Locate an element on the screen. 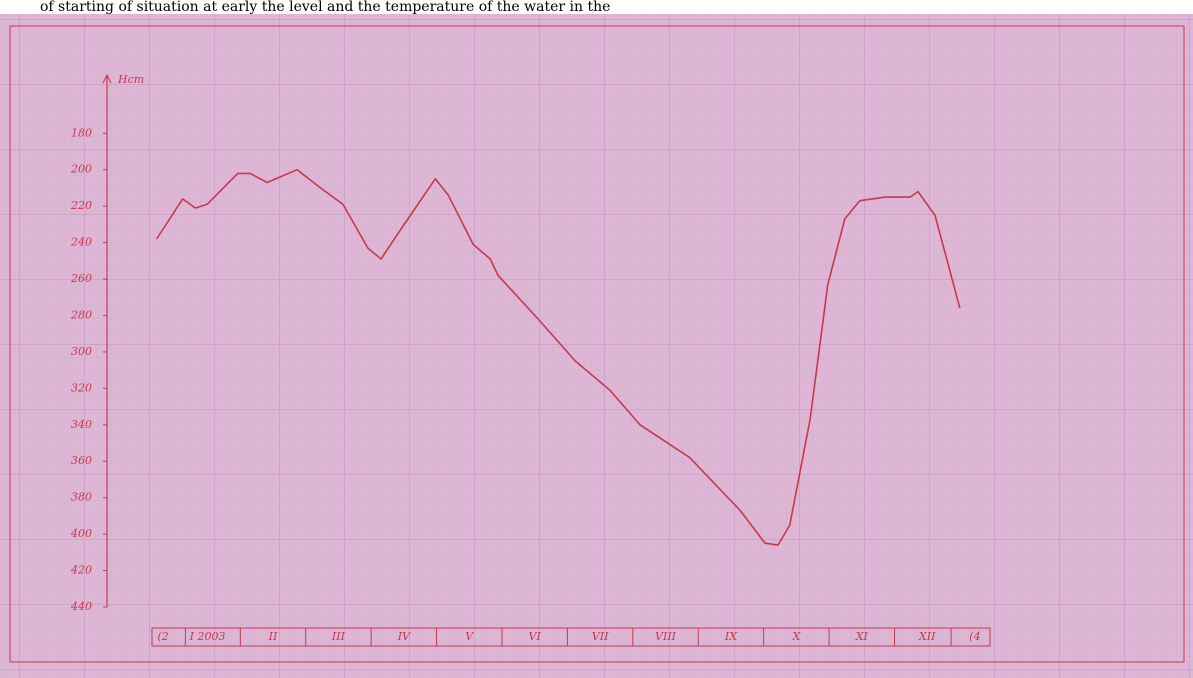  y-tick-label: 180 is located at coordinates (81, 132).